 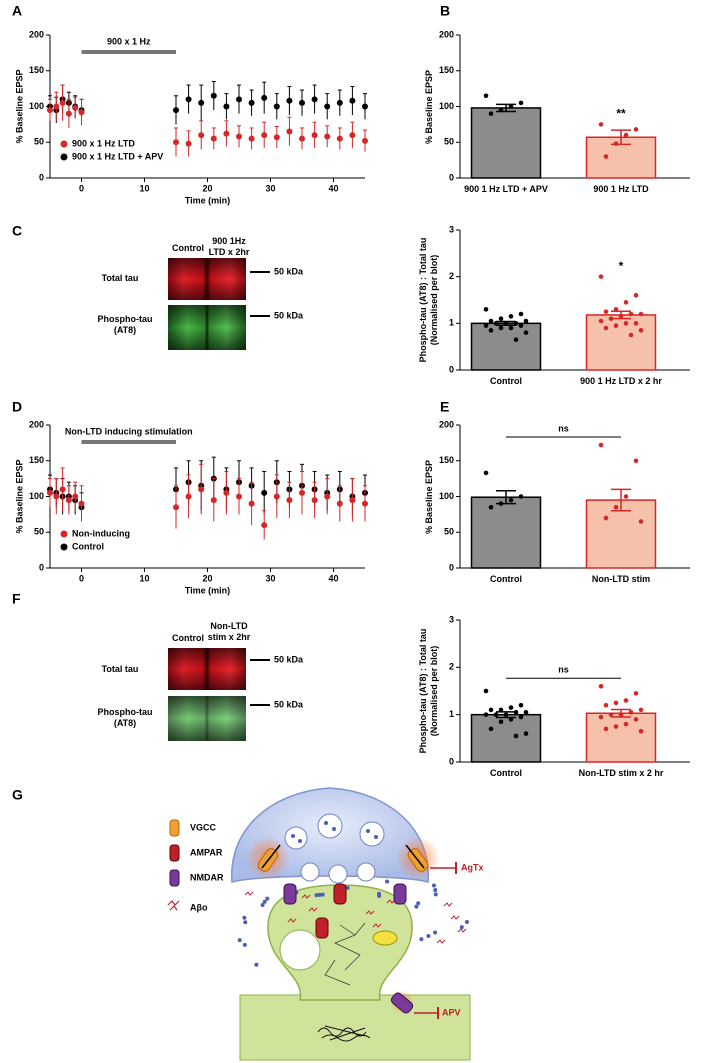 I want to click on y-tick-label: 3, so click(x=451, y=229).